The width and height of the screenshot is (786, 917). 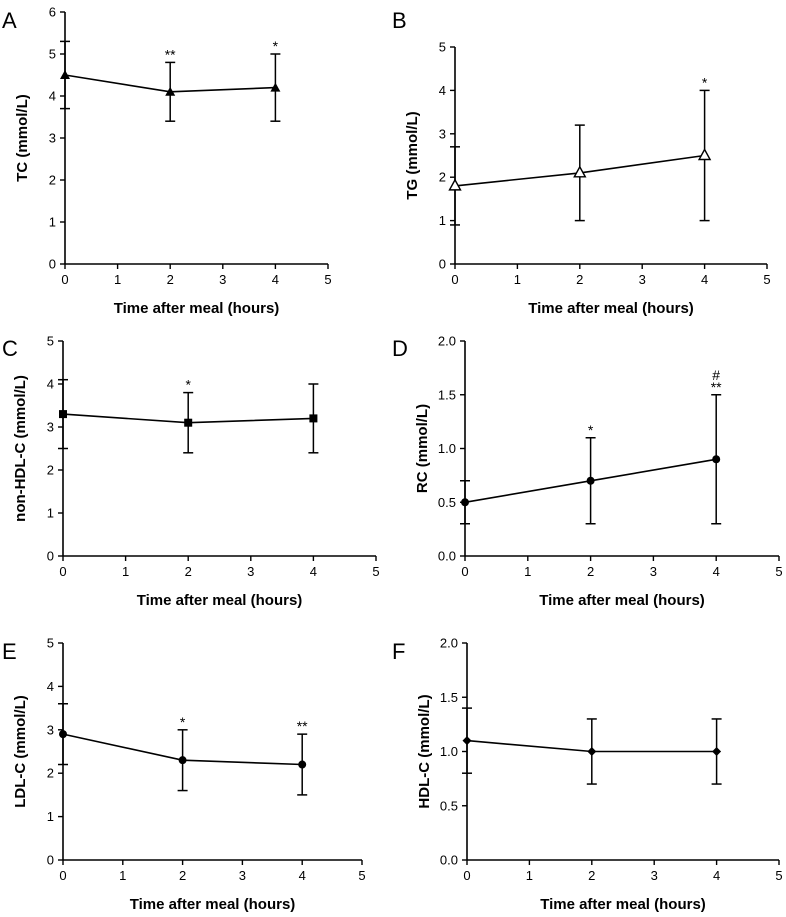 I want to click on y-axis-title: non-HDL-C (mmol/L), so click(x=20, y=448).